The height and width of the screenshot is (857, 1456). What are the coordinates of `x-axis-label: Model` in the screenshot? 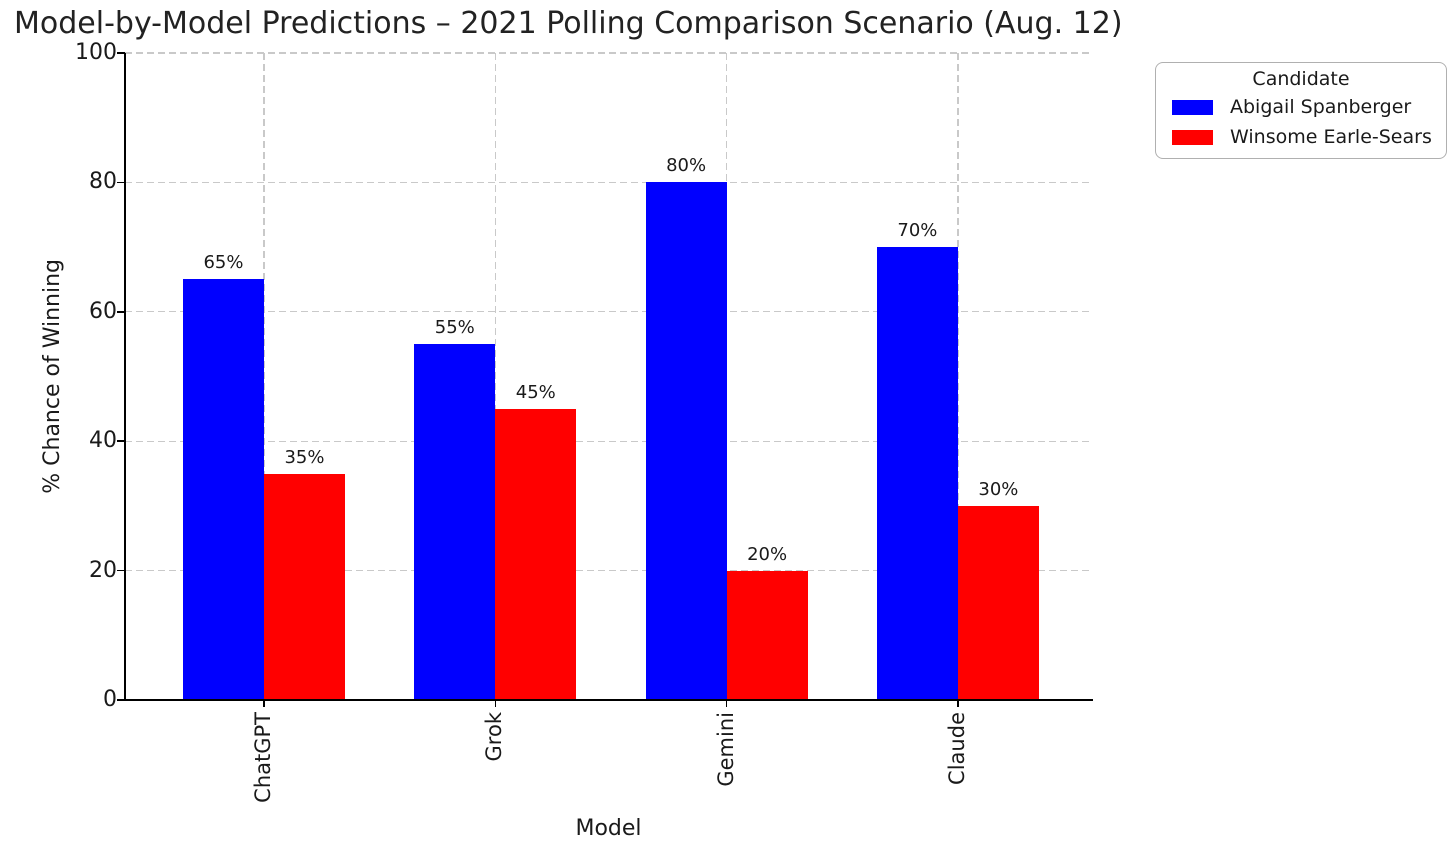 It's located at (608, 828).